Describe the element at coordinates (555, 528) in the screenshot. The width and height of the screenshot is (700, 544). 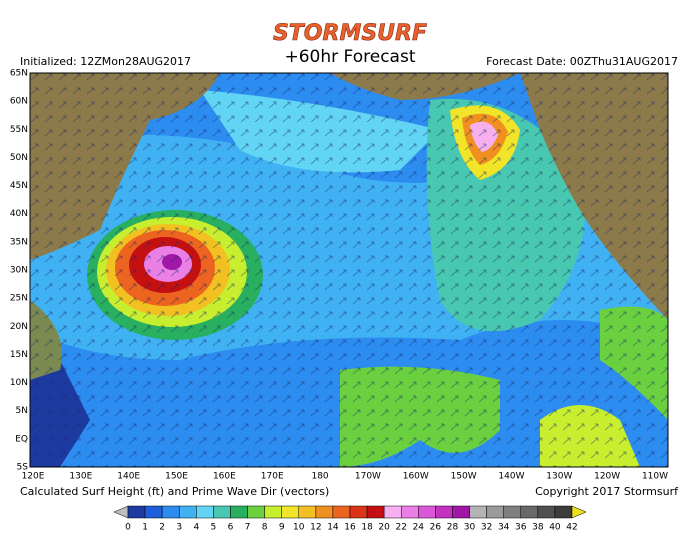
I see `legend-label: 40` at that location.